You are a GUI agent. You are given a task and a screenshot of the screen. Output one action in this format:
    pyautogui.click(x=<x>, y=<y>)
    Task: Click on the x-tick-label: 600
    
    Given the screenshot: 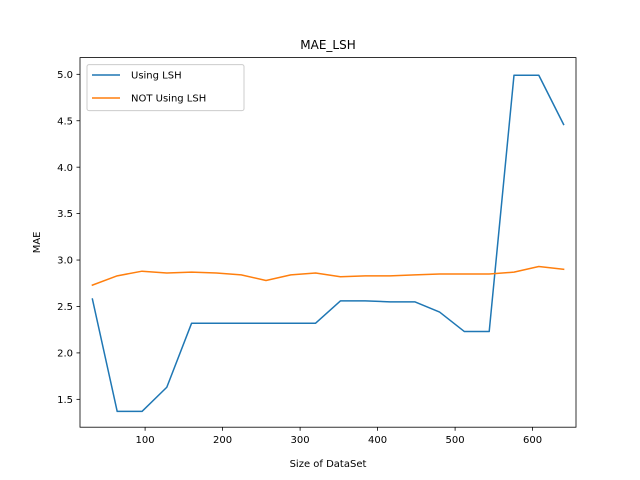 What is the action you would take?
    pyautogui.click(x=532, y=440)
    